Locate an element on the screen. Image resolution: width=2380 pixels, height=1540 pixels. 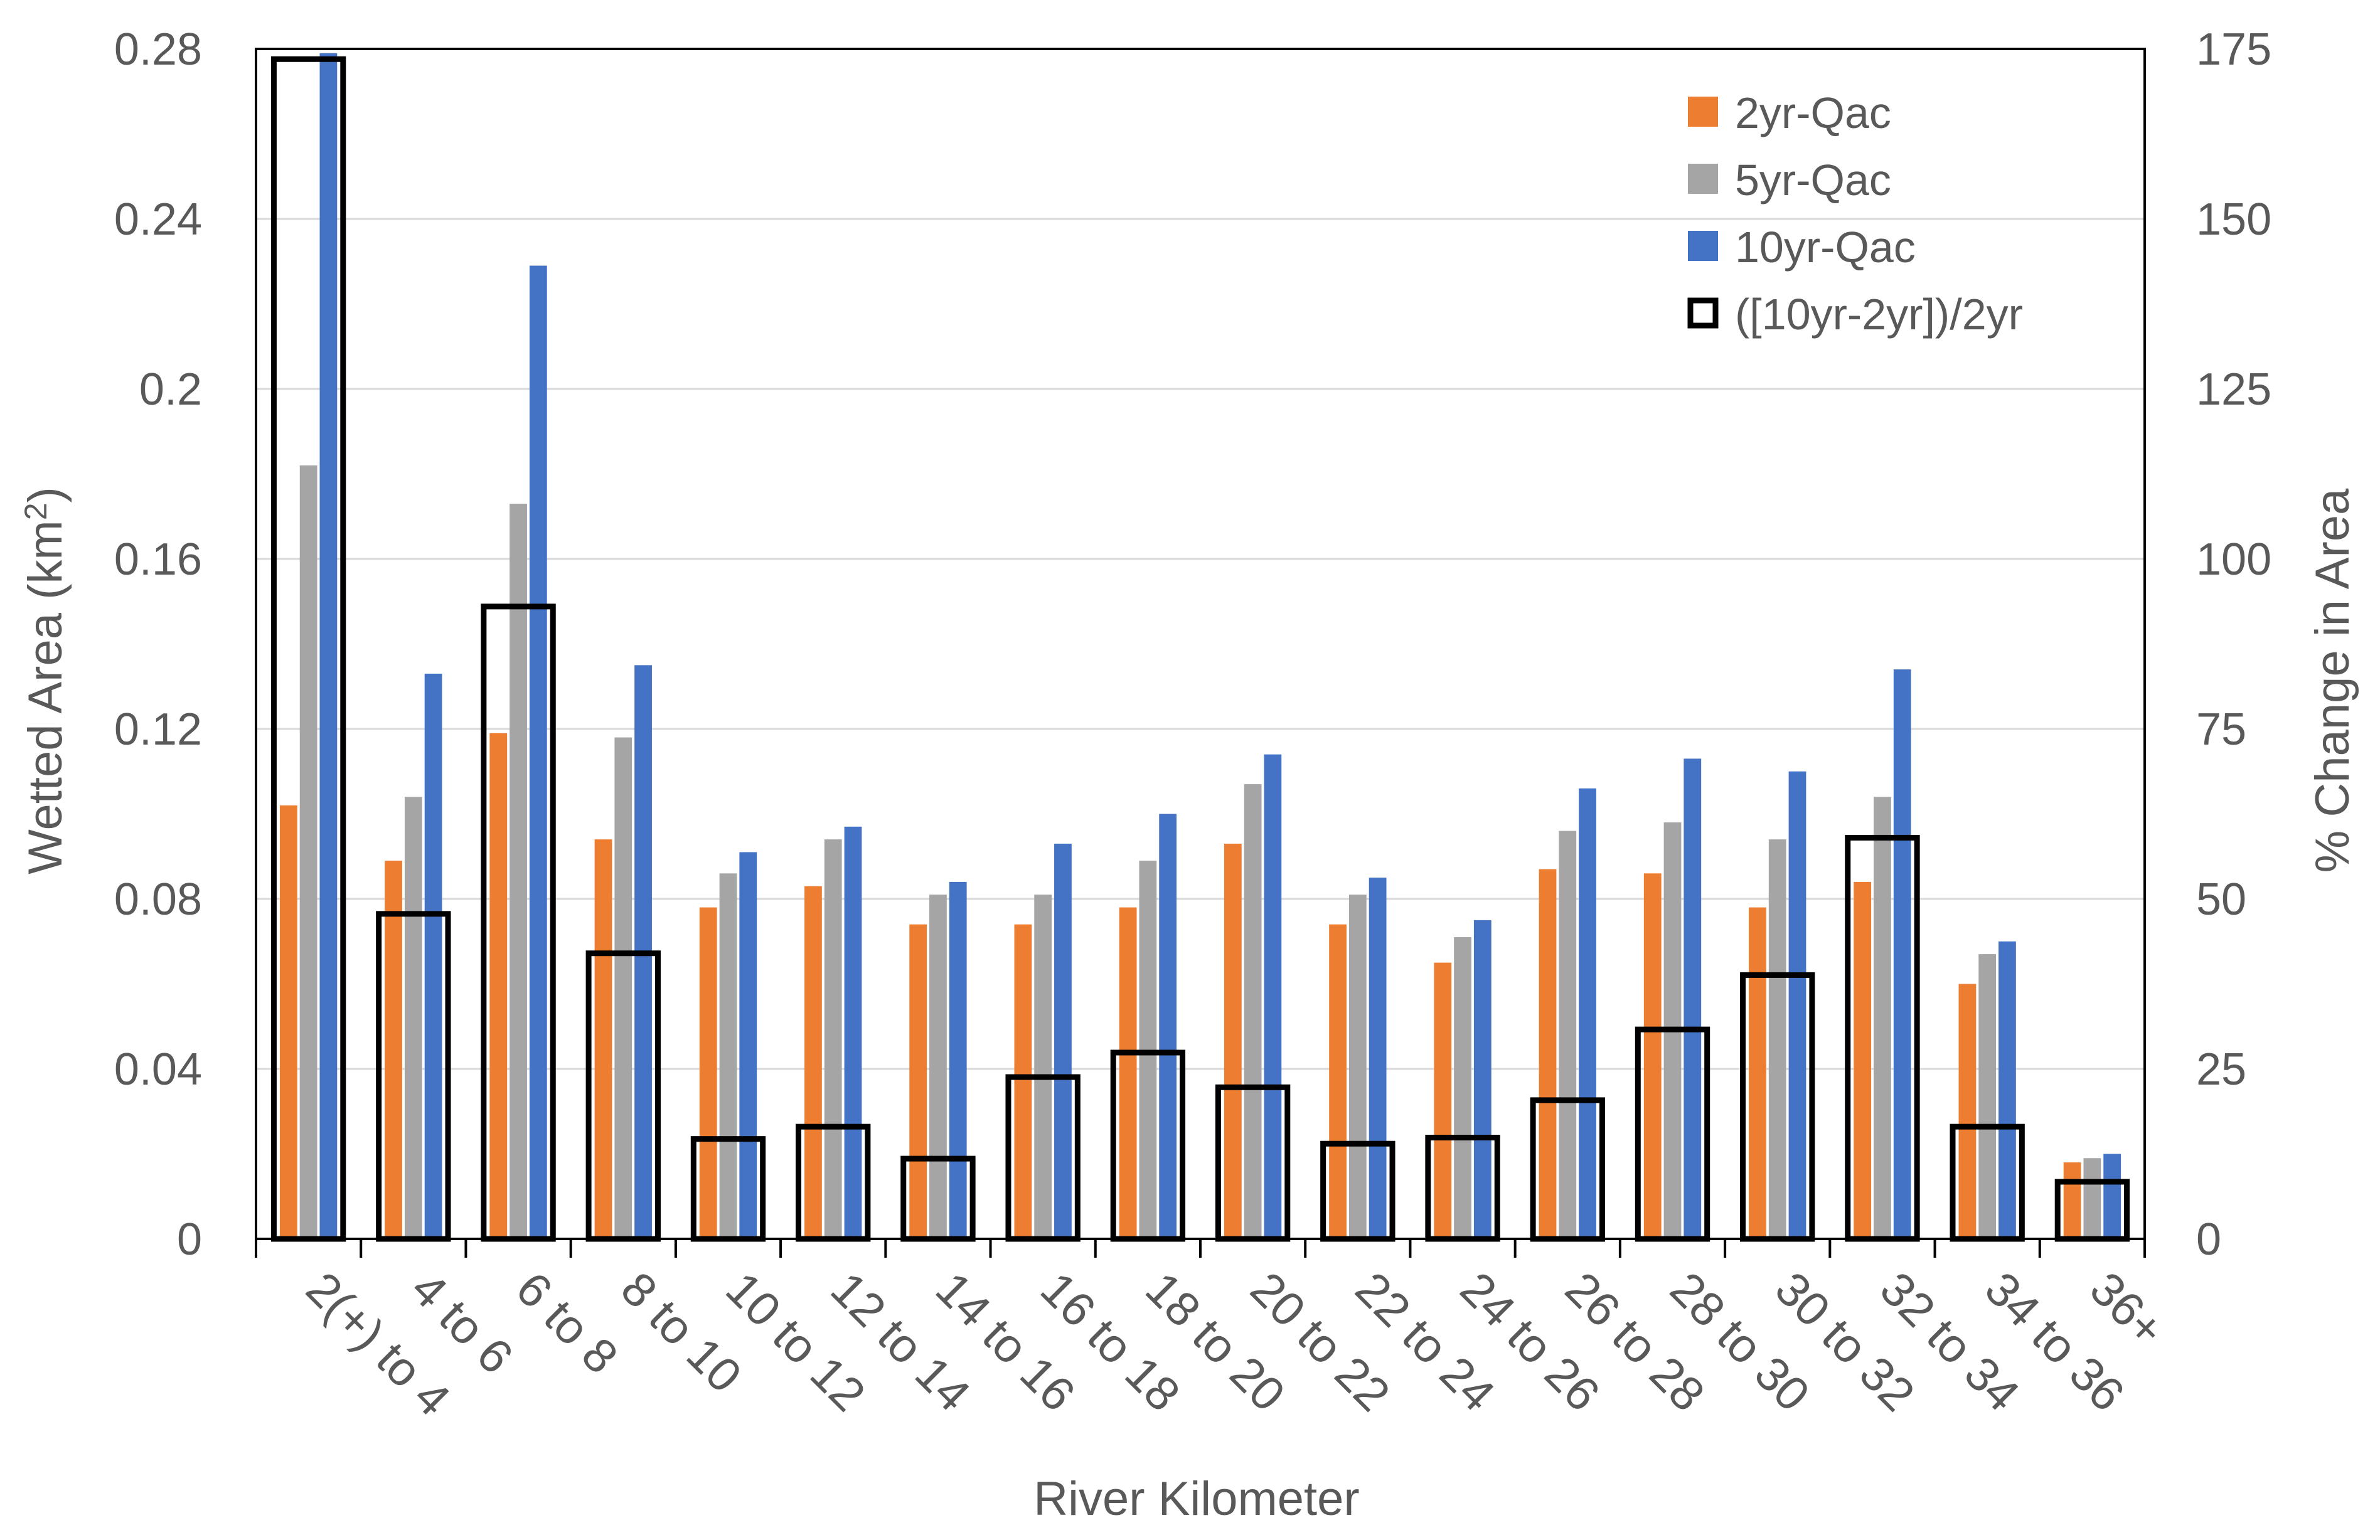
y-axis-title-superscript: 2 is located at coordinates (35, 511).